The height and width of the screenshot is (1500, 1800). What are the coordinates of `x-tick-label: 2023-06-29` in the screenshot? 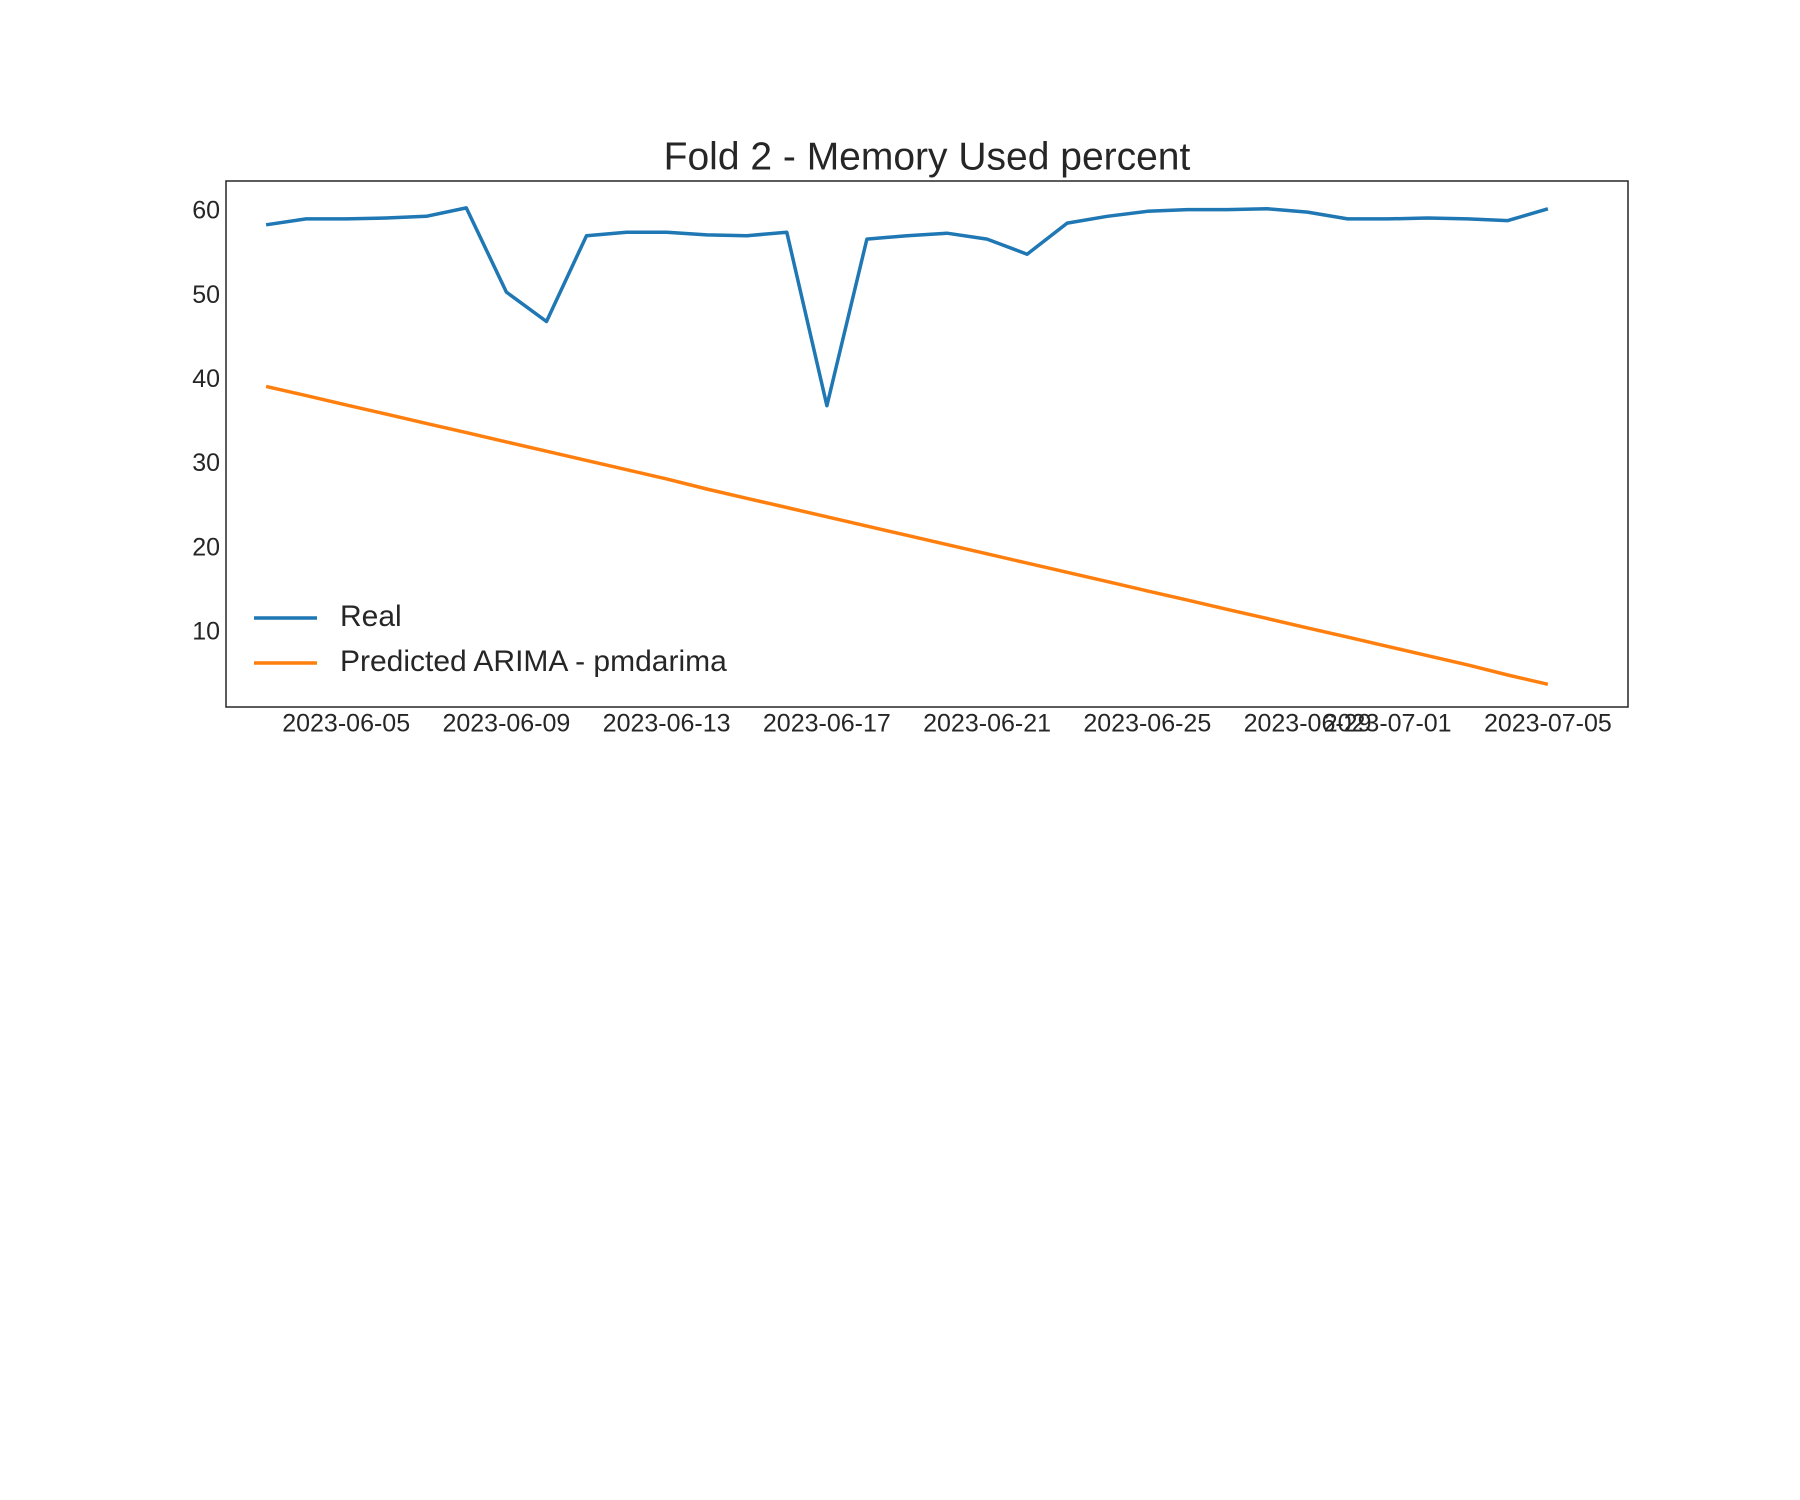 It's located at (1308, 724).